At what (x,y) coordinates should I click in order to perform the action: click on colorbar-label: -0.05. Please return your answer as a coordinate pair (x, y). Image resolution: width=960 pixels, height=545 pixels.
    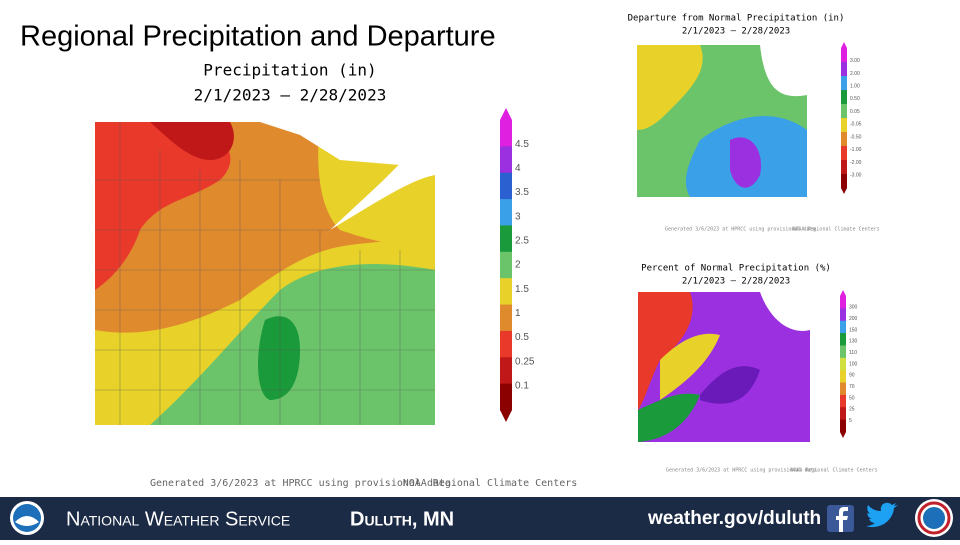
    Looking at the image, I should click on (856, 125).